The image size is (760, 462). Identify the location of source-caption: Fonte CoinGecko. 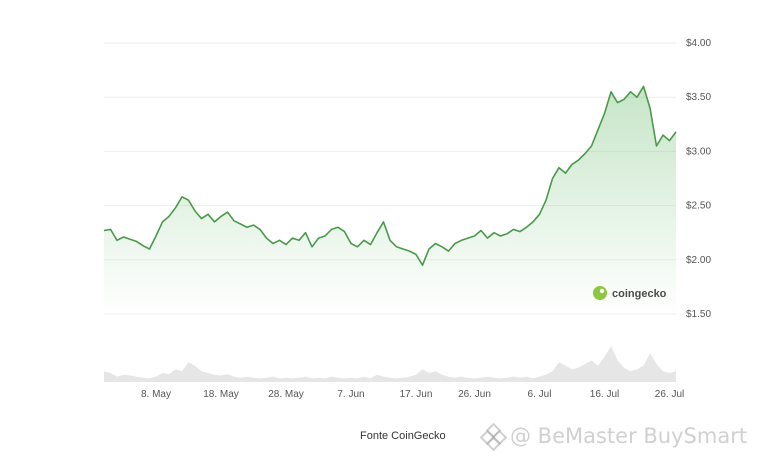
(403, 436).